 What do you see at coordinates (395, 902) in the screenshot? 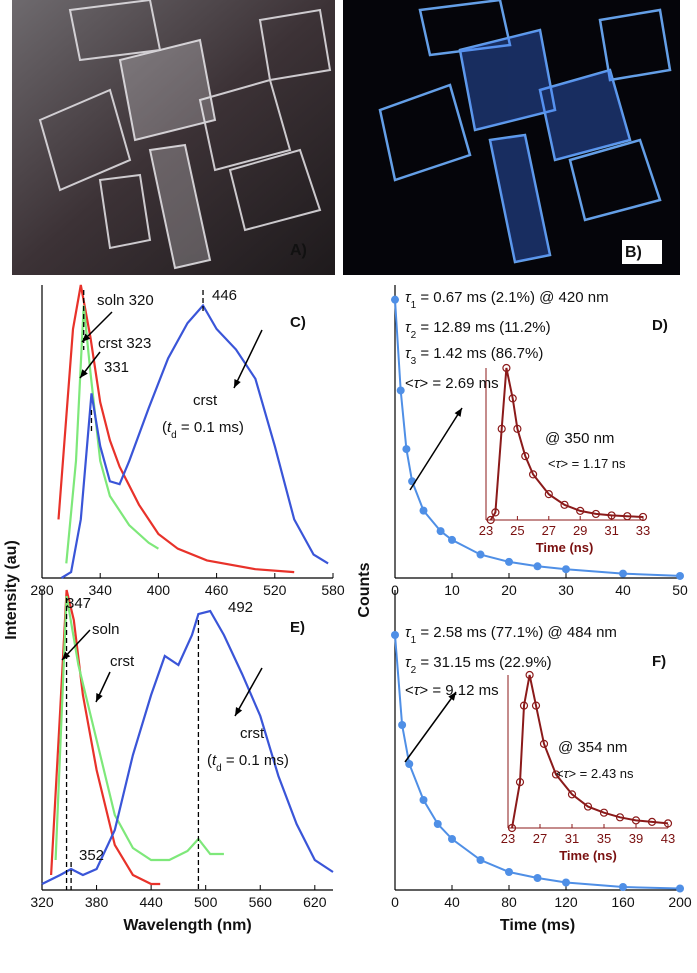
I see `x-tick-label: 0` at bounding box center [395, 902].